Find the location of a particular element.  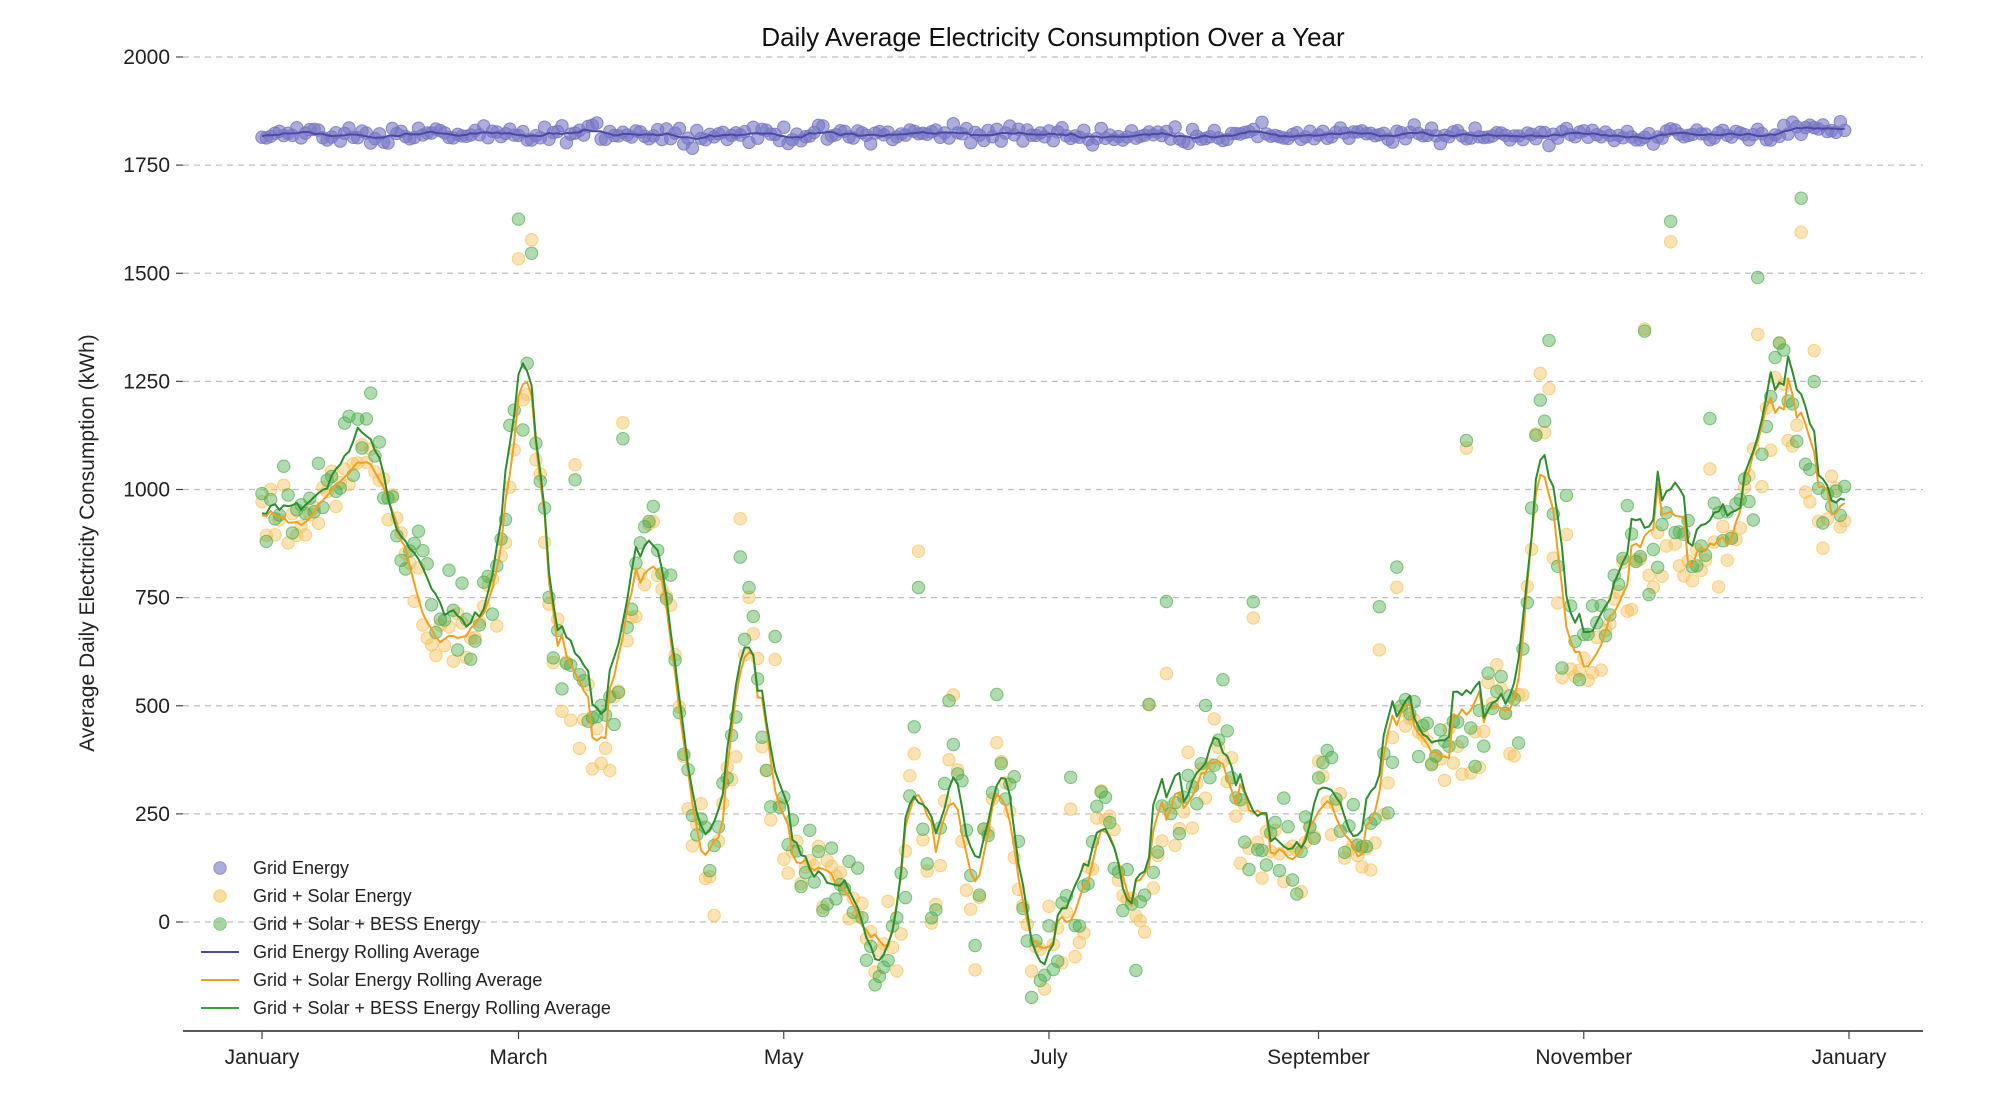

x-tick-label-1: March is located at coordinates (518, 1057).